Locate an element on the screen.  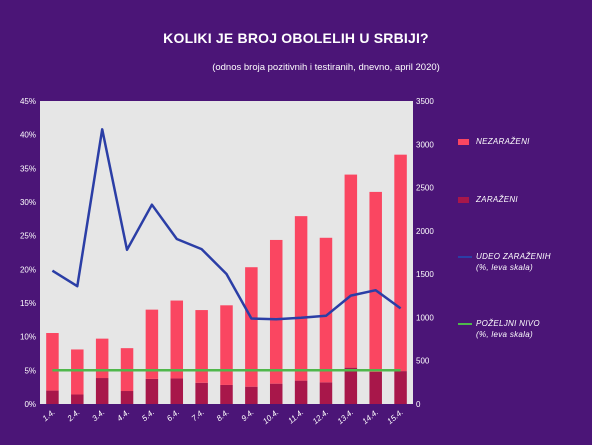
legend-swatch-nezarazeni is located at coordinates (463, 142).